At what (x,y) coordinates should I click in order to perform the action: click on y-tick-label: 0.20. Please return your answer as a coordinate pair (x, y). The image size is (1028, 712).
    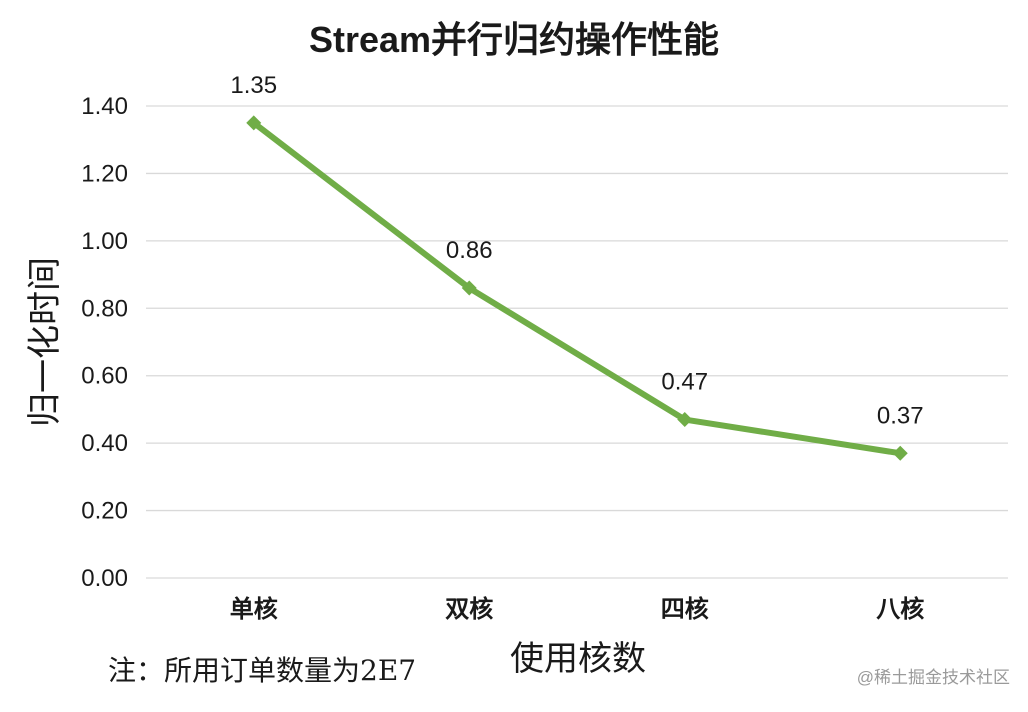
    Looking at the image, I should click on (104, 511).